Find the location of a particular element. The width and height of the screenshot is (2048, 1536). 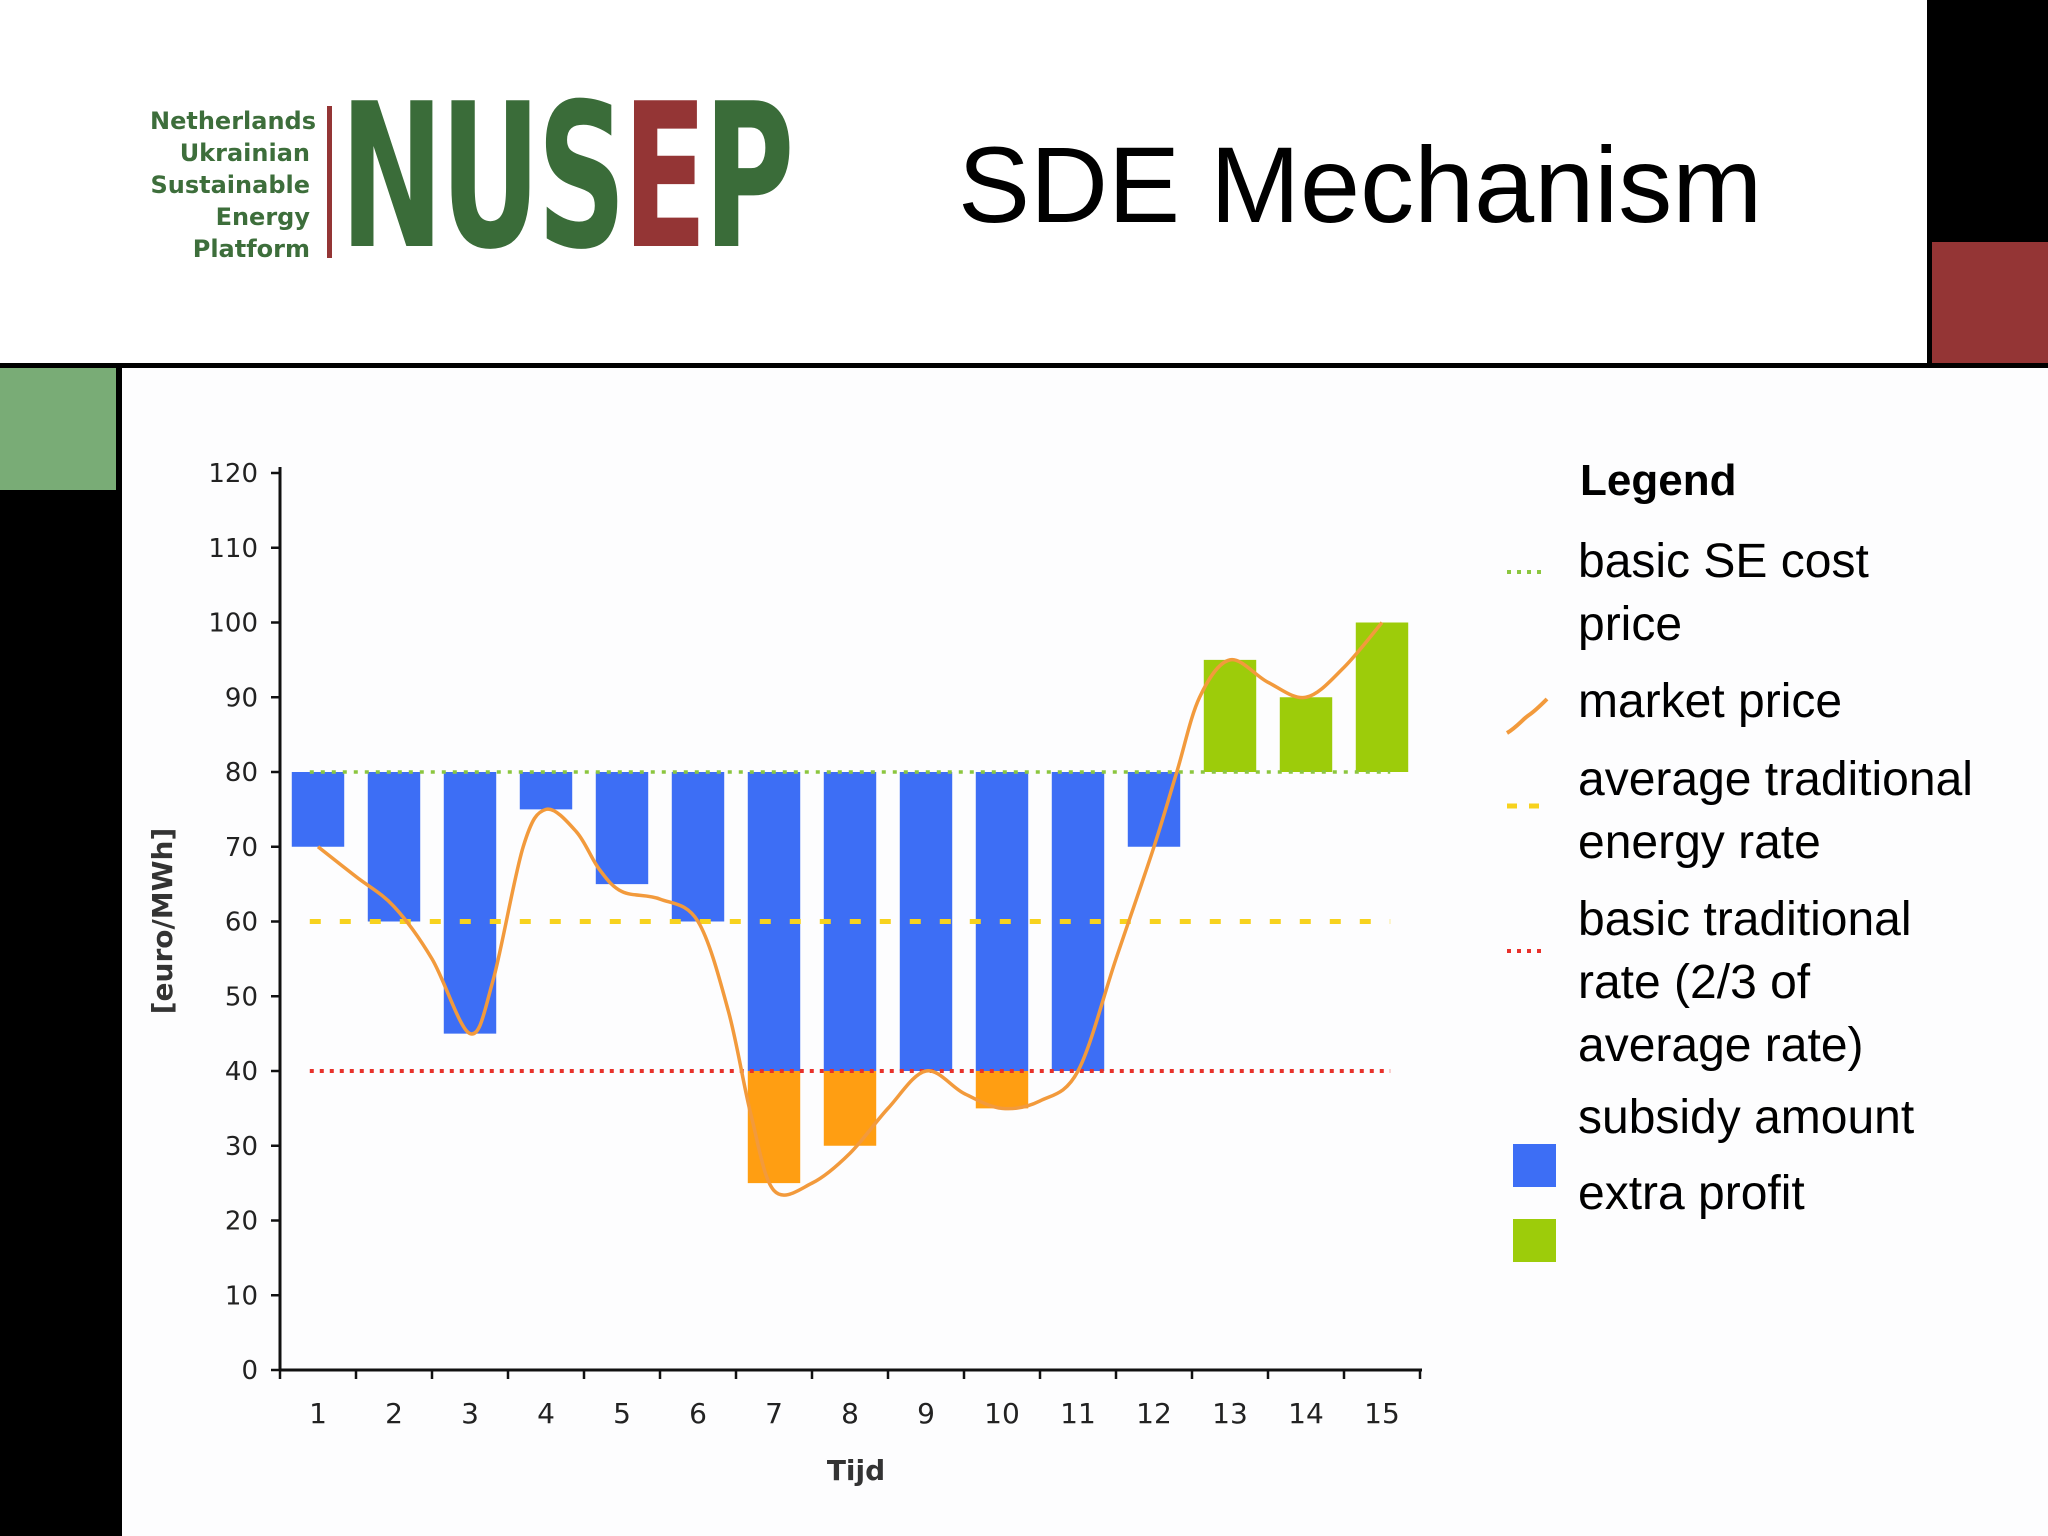

legend-line: subsidy amount is located at coordinates (1746, 1117).